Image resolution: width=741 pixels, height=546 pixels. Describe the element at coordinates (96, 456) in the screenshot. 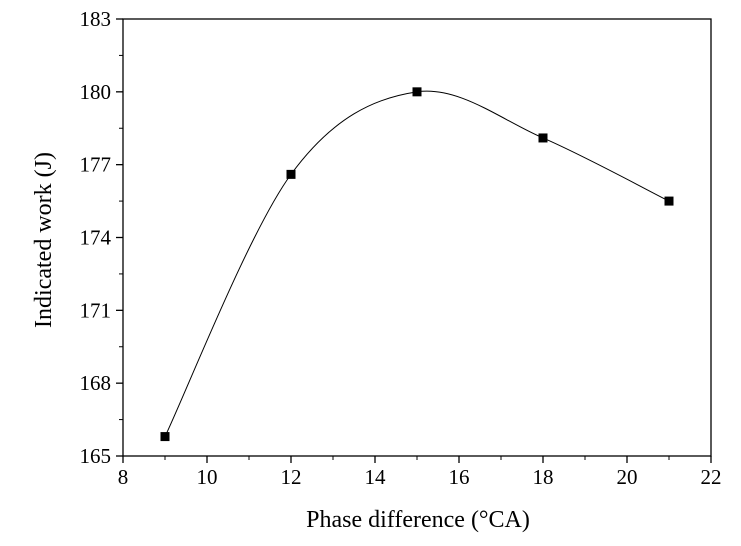

I see `y-tick-label: 165` at that location.